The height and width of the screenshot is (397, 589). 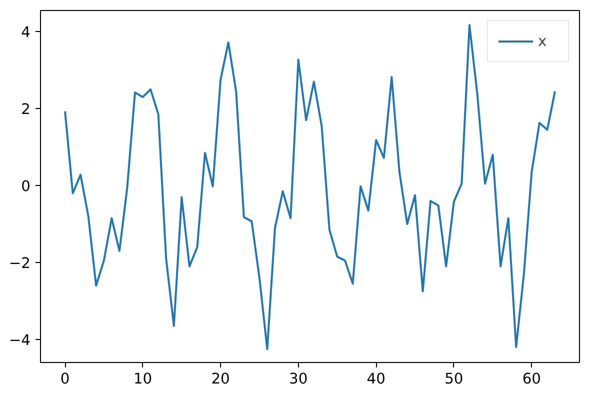 What do you see at coordinates (376, 379) in the screenshot?
I see `x-tick-label: 40` at bounding box center [376, 379].